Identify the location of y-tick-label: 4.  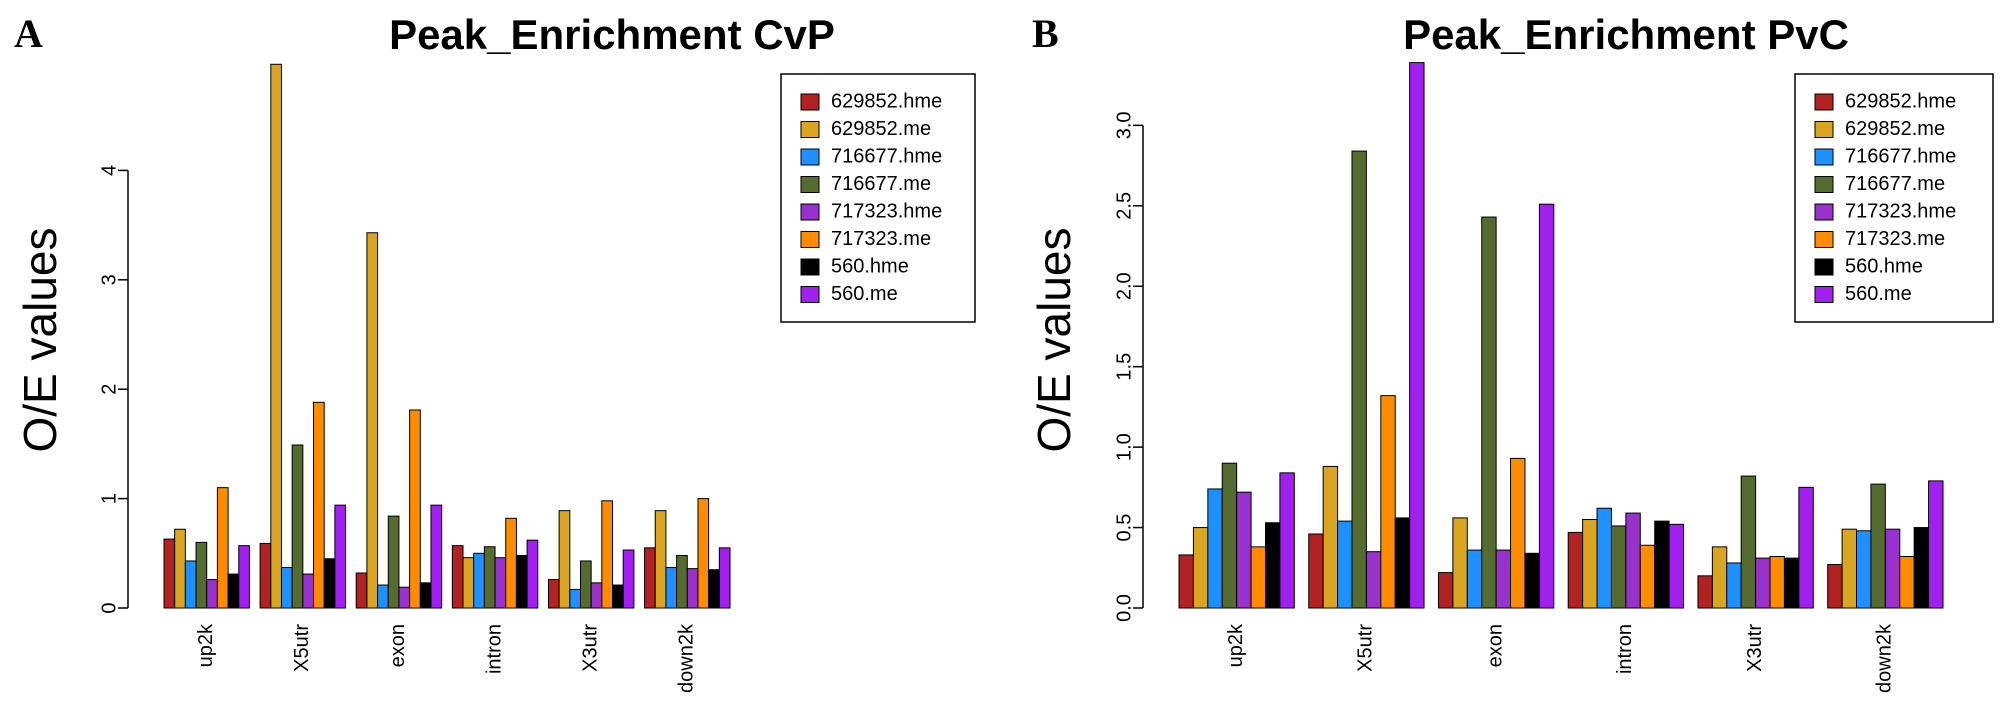
(109, 170).